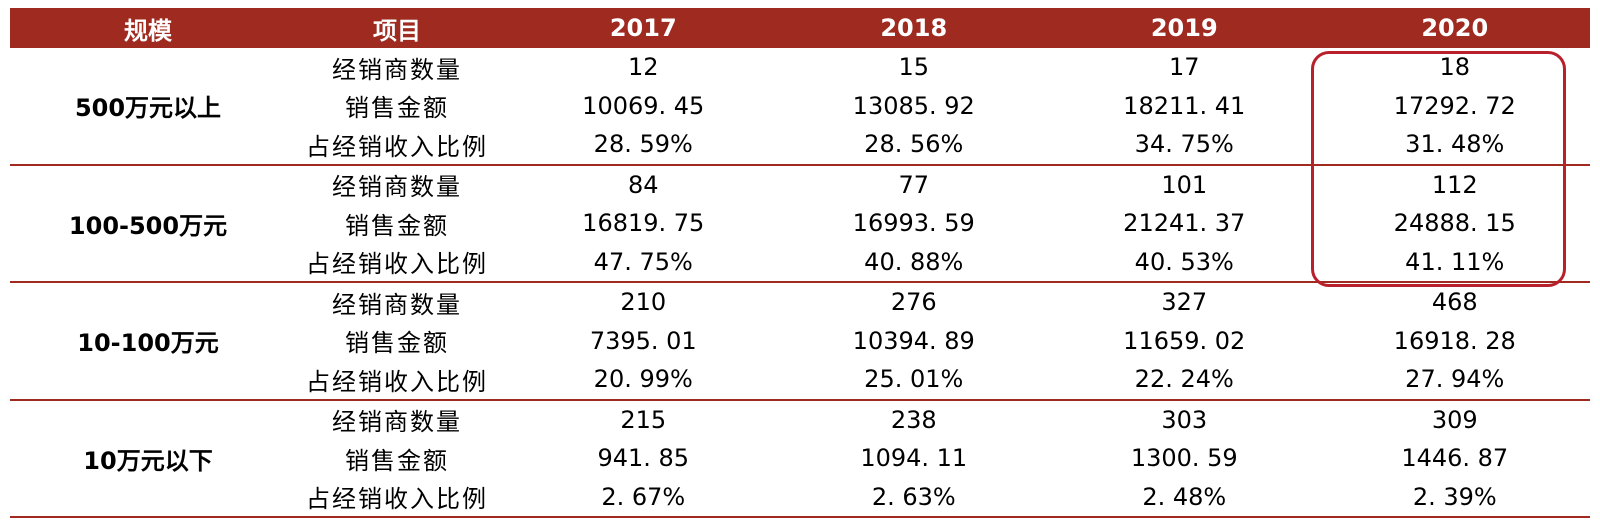 The width and height of the screenshot is (1600, 530). What do you see at coordinates (148, 225) in the screenshot?
I see `scale-label: 100-500万元` at bounding box center [148, 225].